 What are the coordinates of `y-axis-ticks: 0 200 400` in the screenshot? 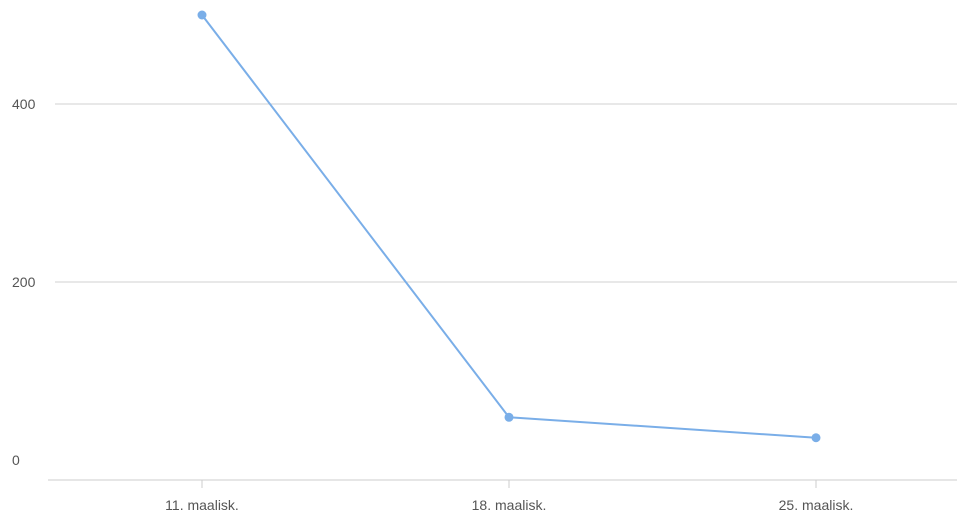 It's located at (24, 282).